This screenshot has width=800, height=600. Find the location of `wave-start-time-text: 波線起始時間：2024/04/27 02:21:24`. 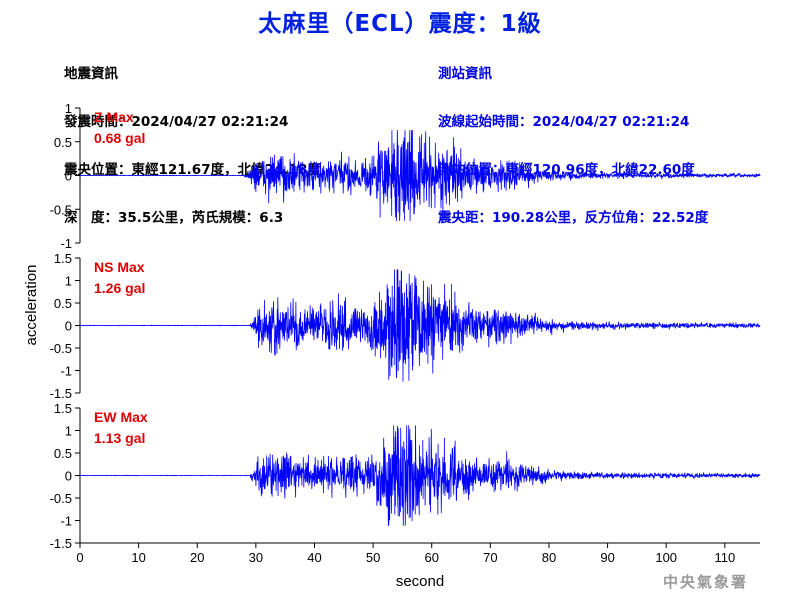

wave-start-time-text: 波線起始時間：2024/04/27 02:21:24 is located at coordinates (564, 122).